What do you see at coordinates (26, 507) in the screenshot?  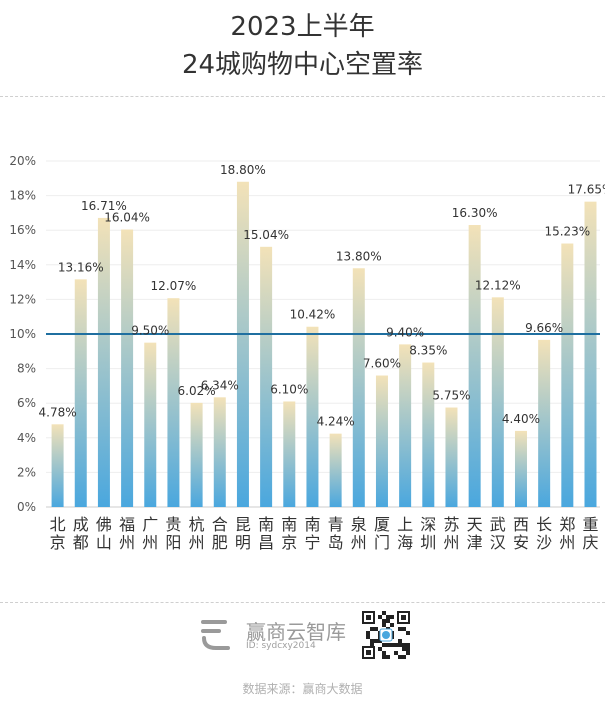 I see `y-tick-label: 0%` at bounding box center [26, 507].